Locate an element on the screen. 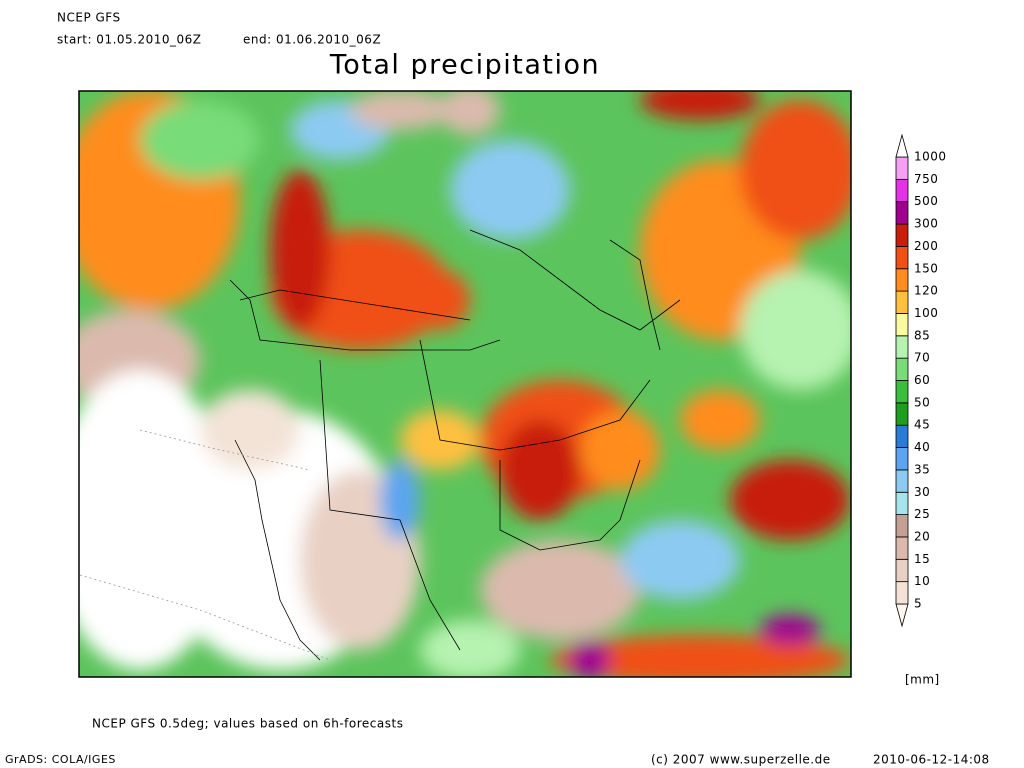 This screenshot has width=1024, height=768. legend-label: 30 is located at coordinates (922, 492).